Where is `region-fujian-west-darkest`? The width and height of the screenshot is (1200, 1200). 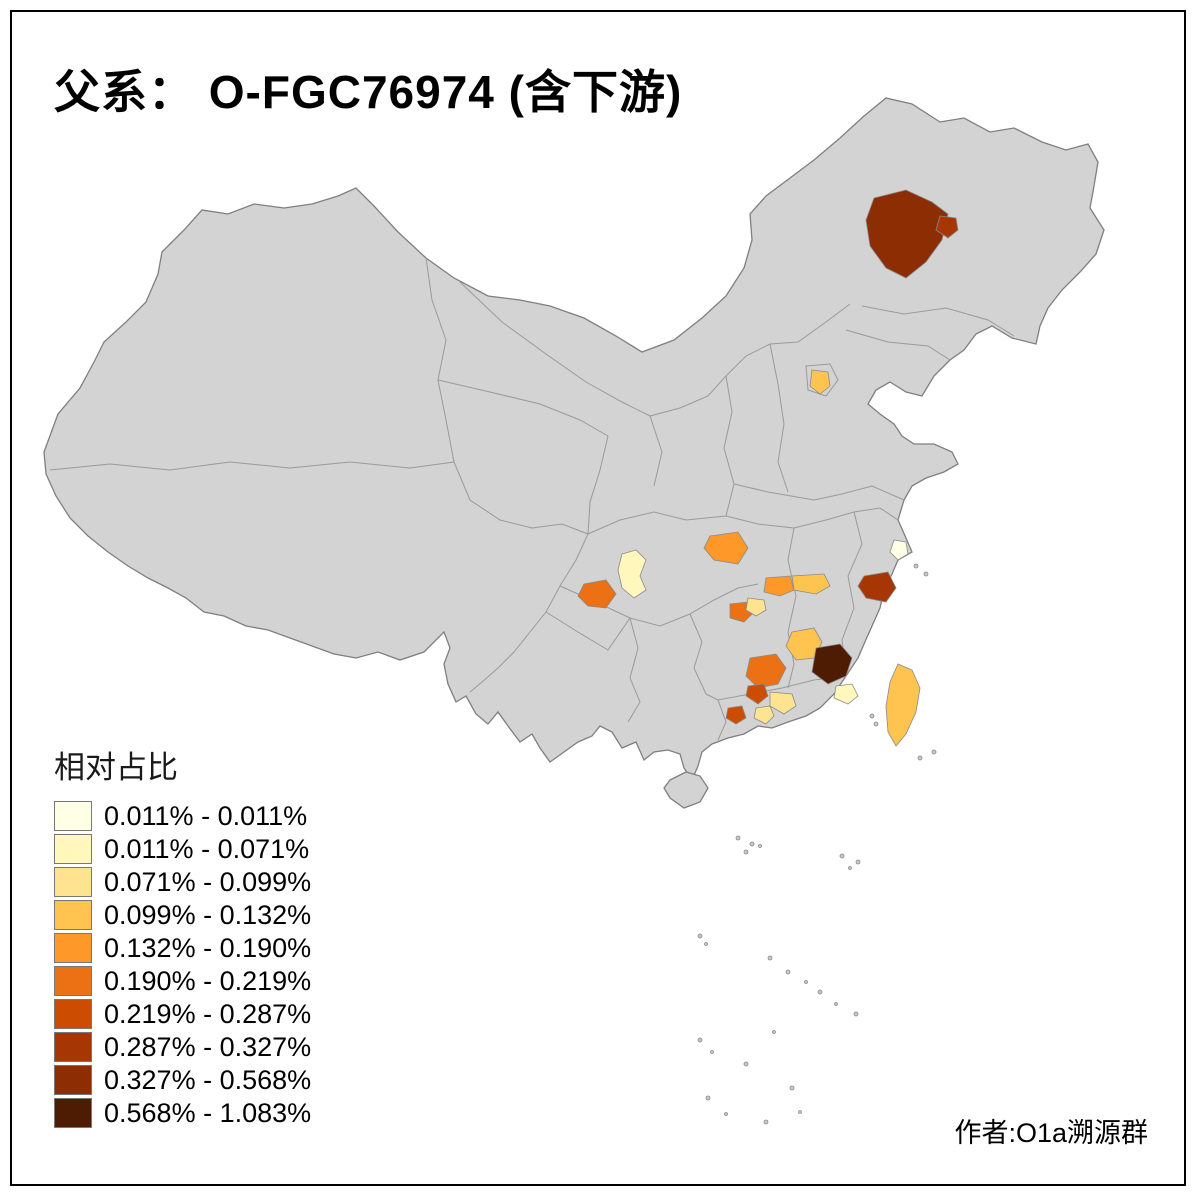 region-fujian-west-darkest is located at coordinates (832, 664).